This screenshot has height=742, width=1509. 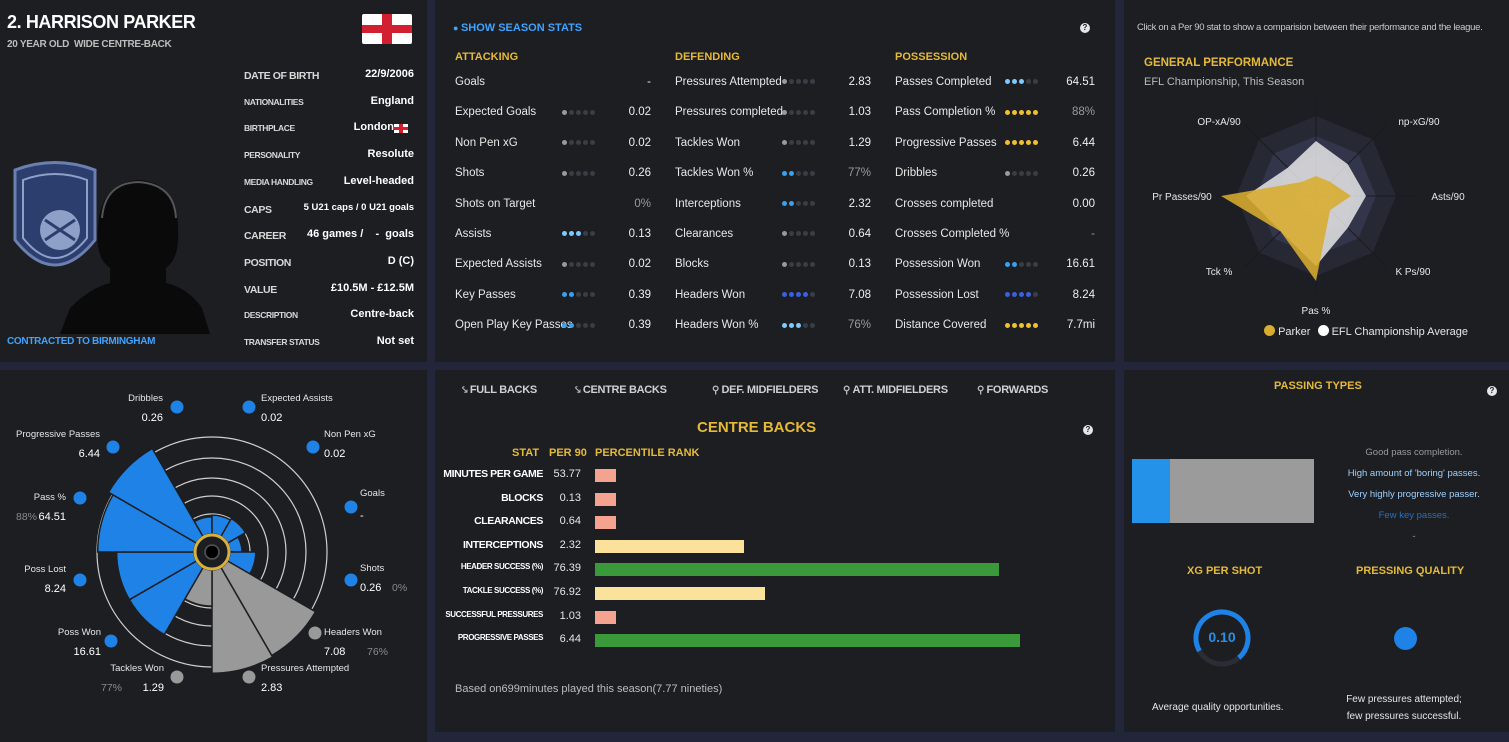 I want to click on stat-row: Clearances 0.64, so click(x=773, y=243).